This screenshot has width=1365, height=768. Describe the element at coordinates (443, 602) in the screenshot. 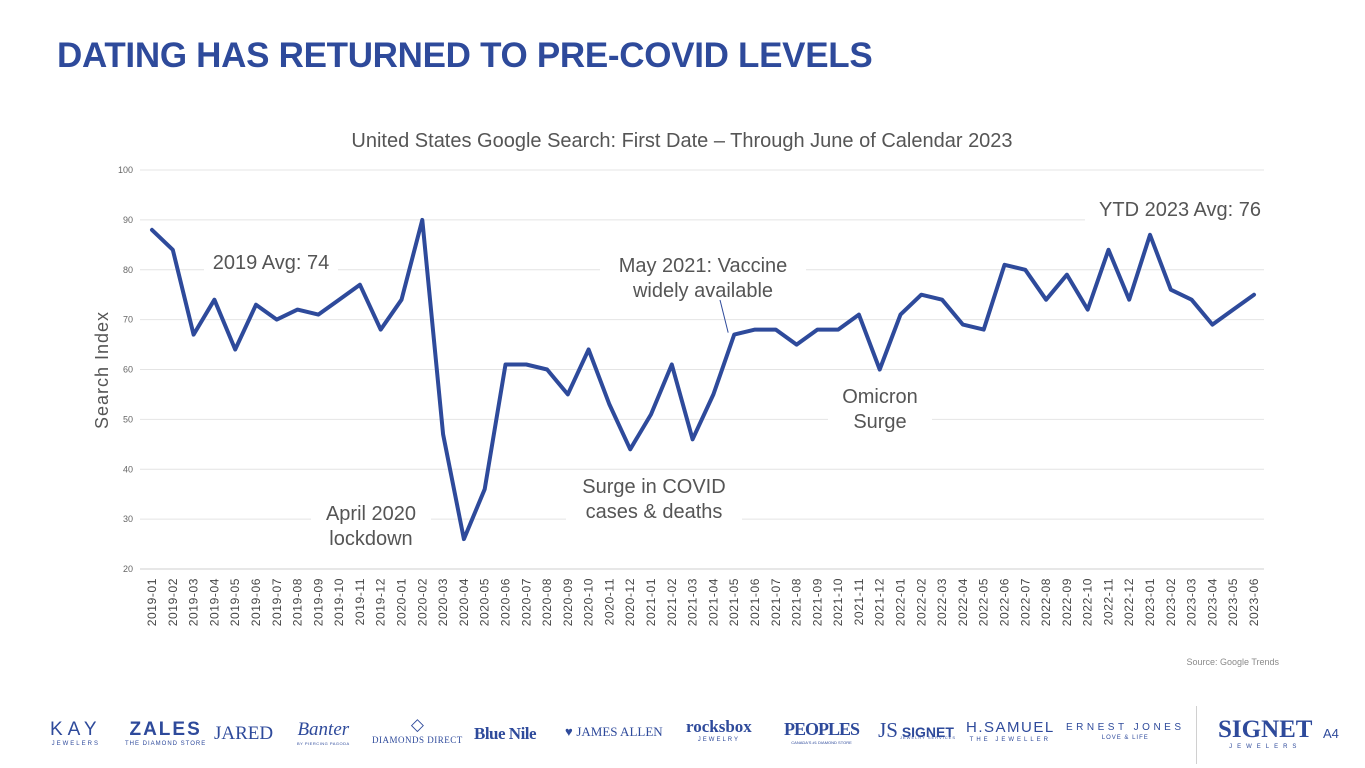

I see `x-tick-label: 2020-03` at that location.